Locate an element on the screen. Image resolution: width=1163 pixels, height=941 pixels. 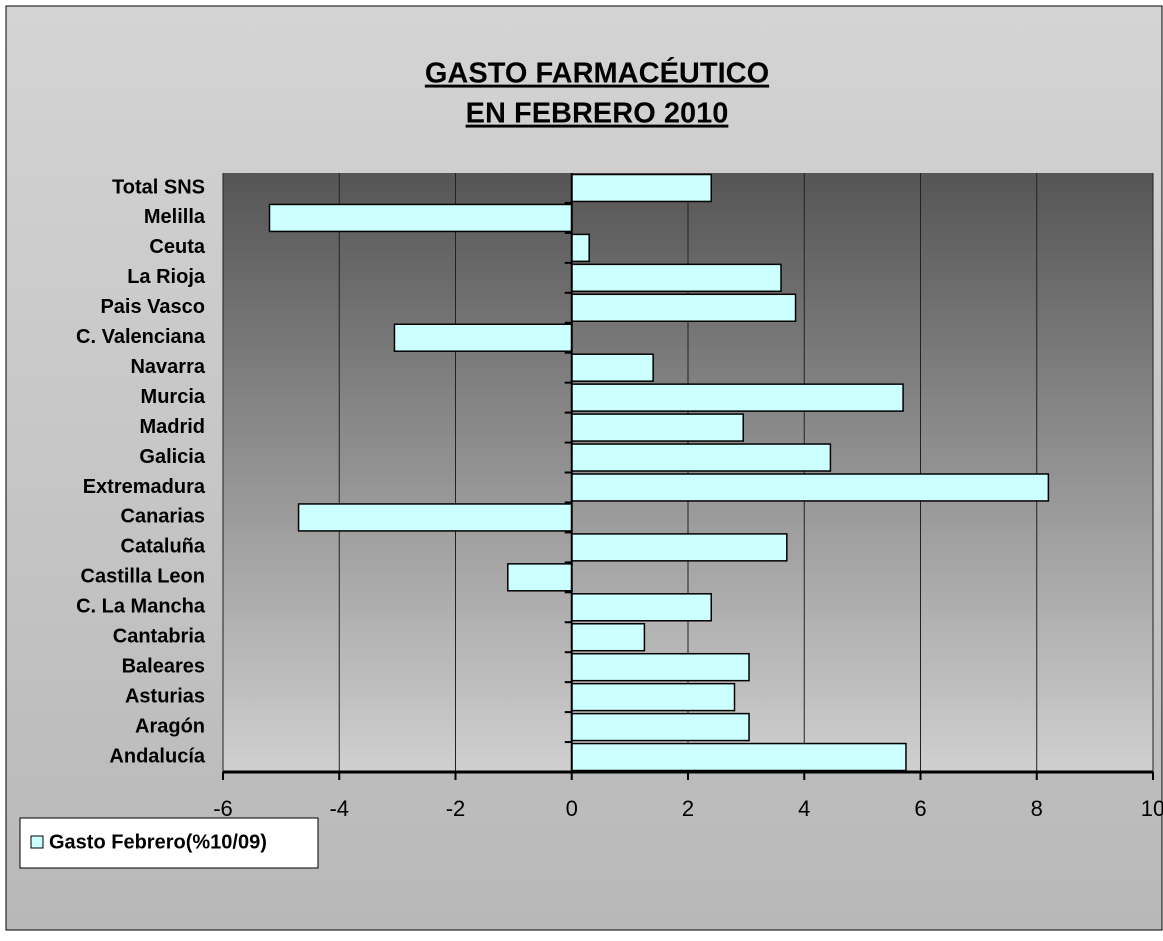
y-tick-label: Cantabria is located at coordinates (159, 637).